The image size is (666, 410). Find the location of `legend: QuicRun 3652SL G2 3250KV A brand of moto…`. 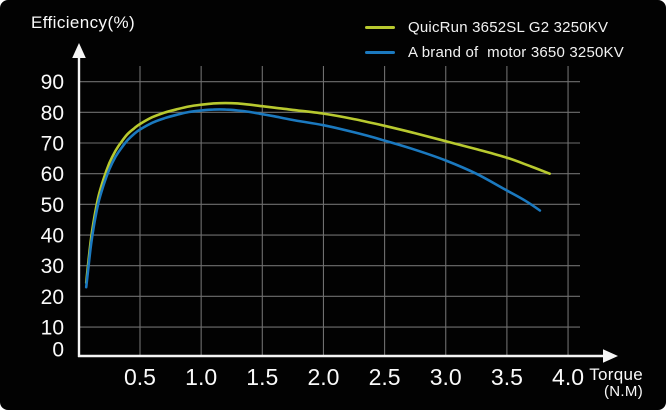

legend: QuicRun 3652SL G2 3250KV A brand of moto… is located at coordinates (494, 40).